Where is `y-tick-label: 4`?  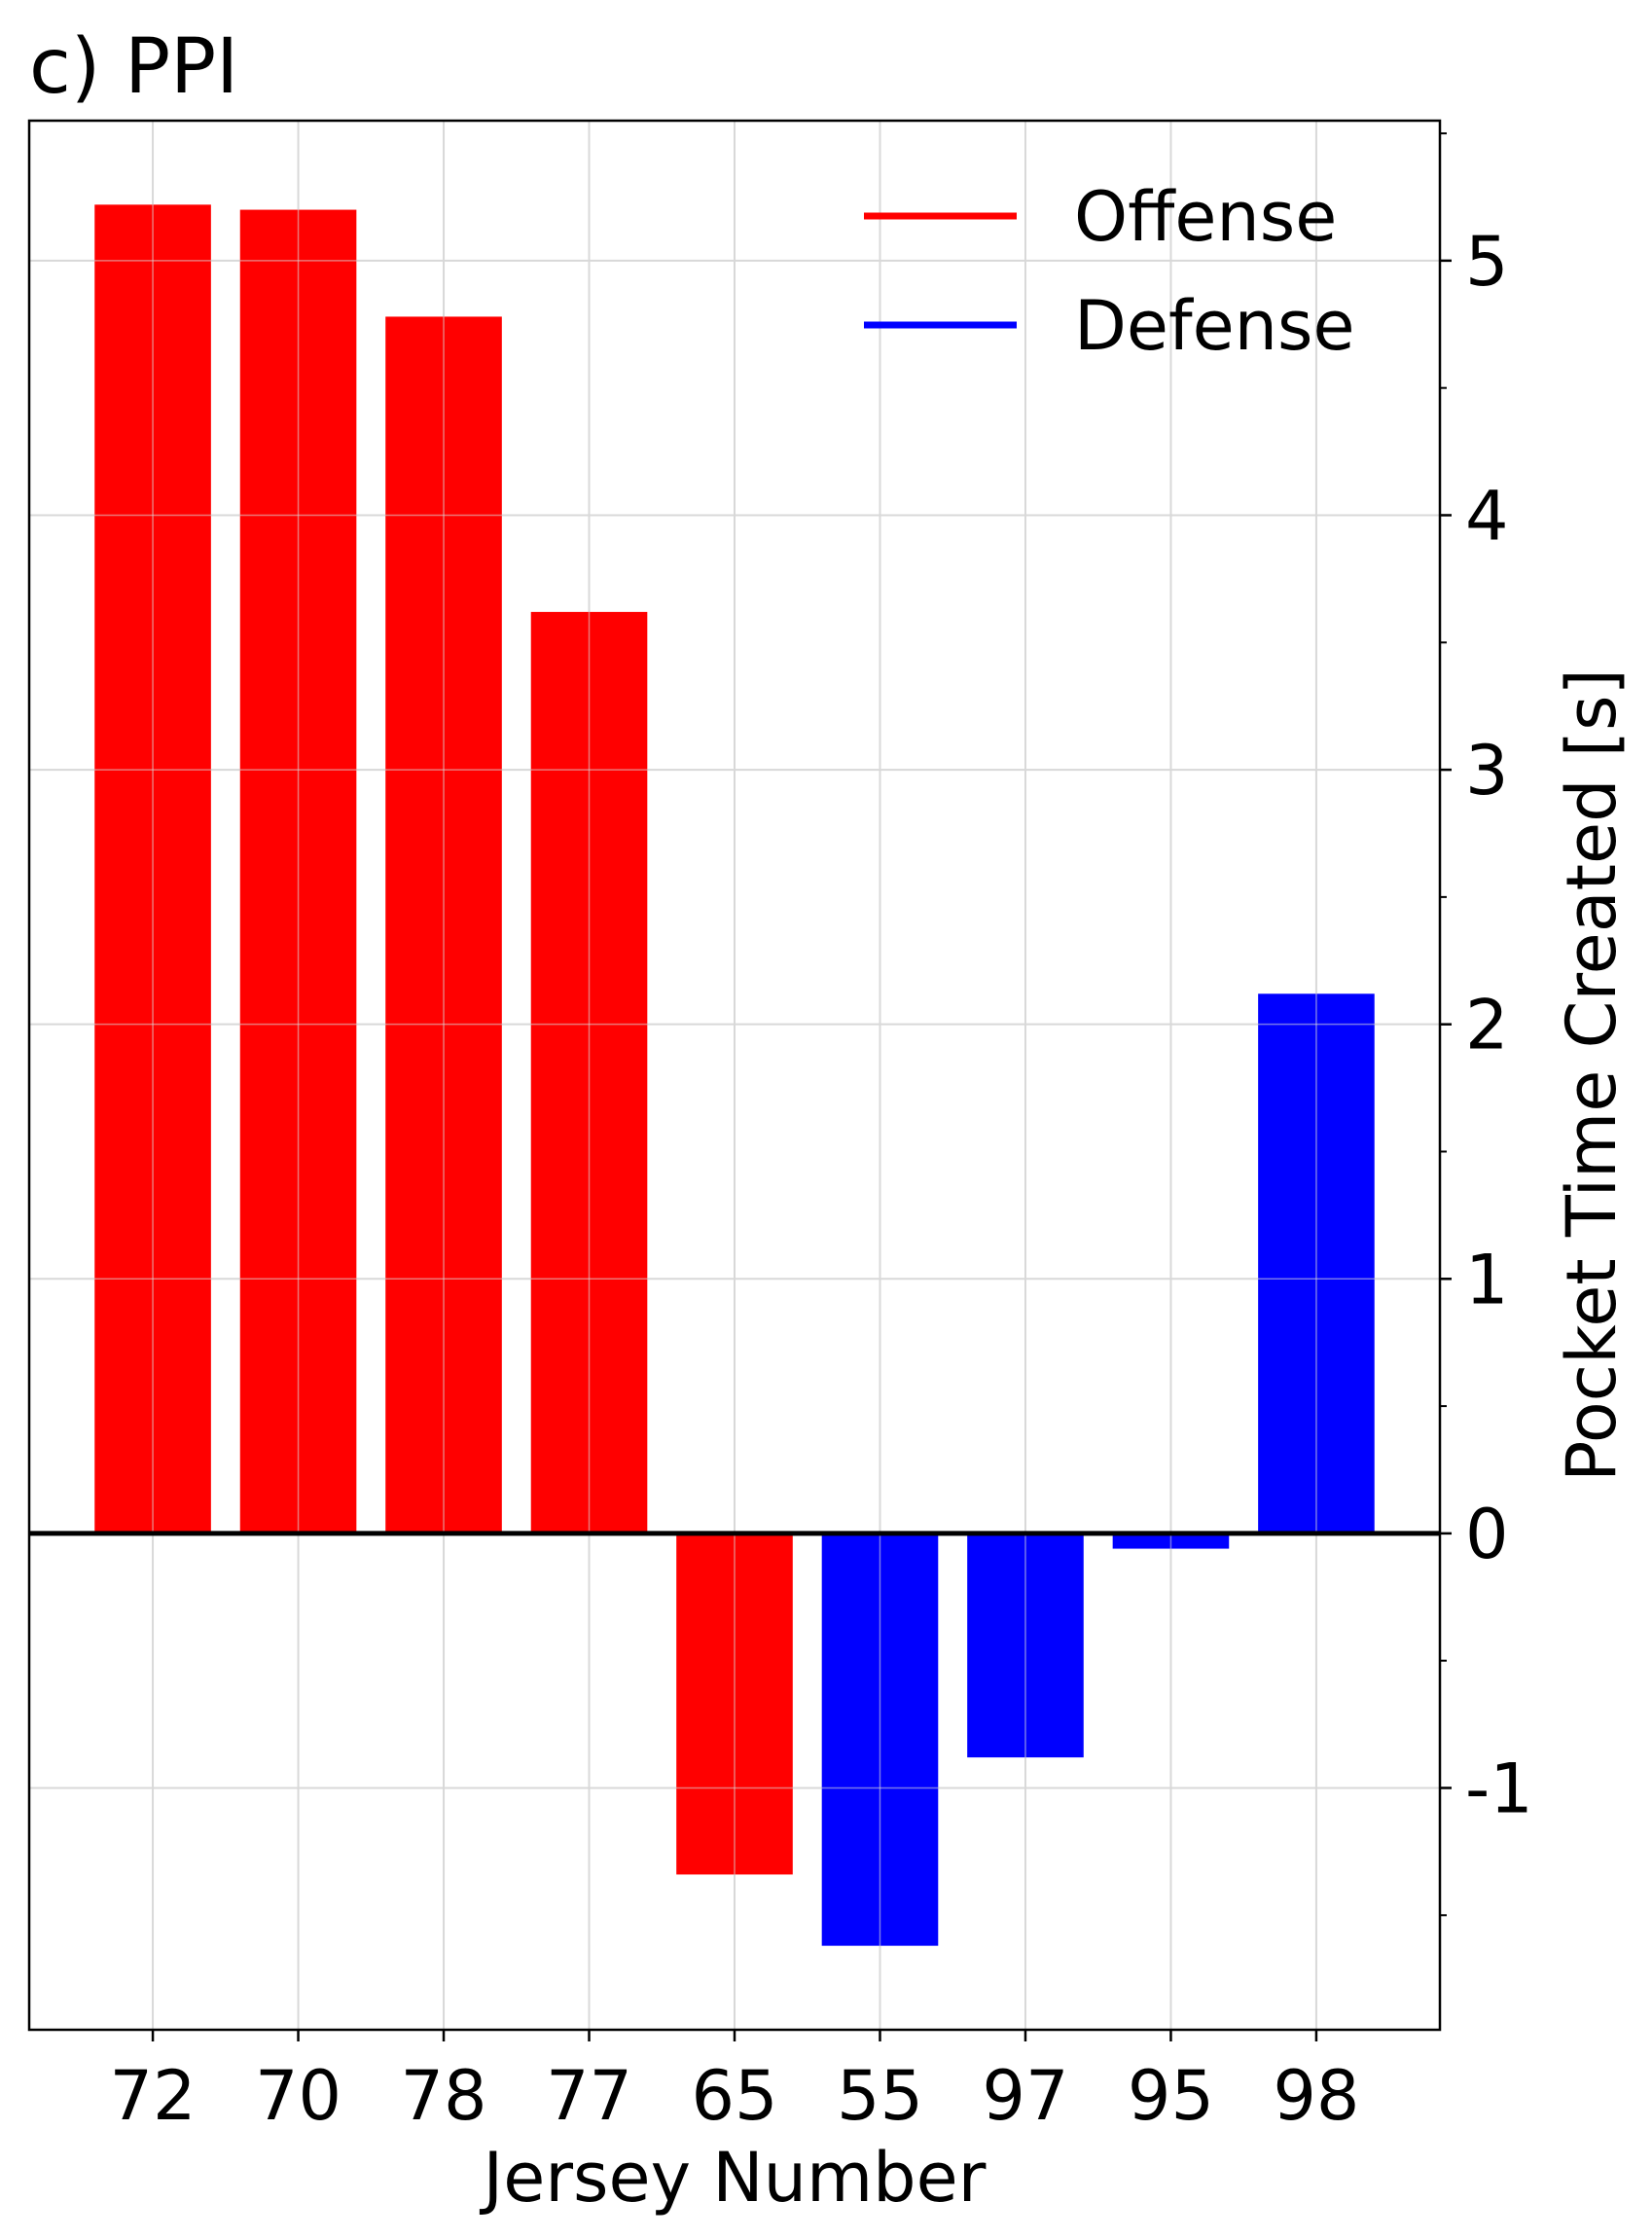 y-tick-label: 4 is located at coordinates (1487, 516).